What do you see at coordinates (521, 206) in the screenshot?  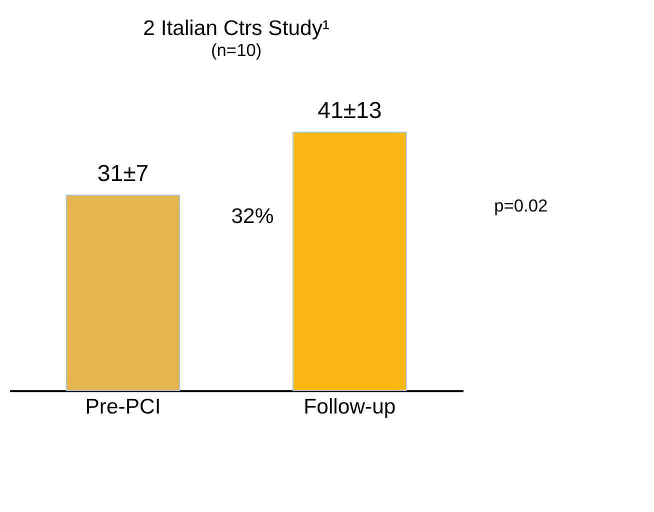 I see `text: p=0.02` at bounding box center [521, 206].